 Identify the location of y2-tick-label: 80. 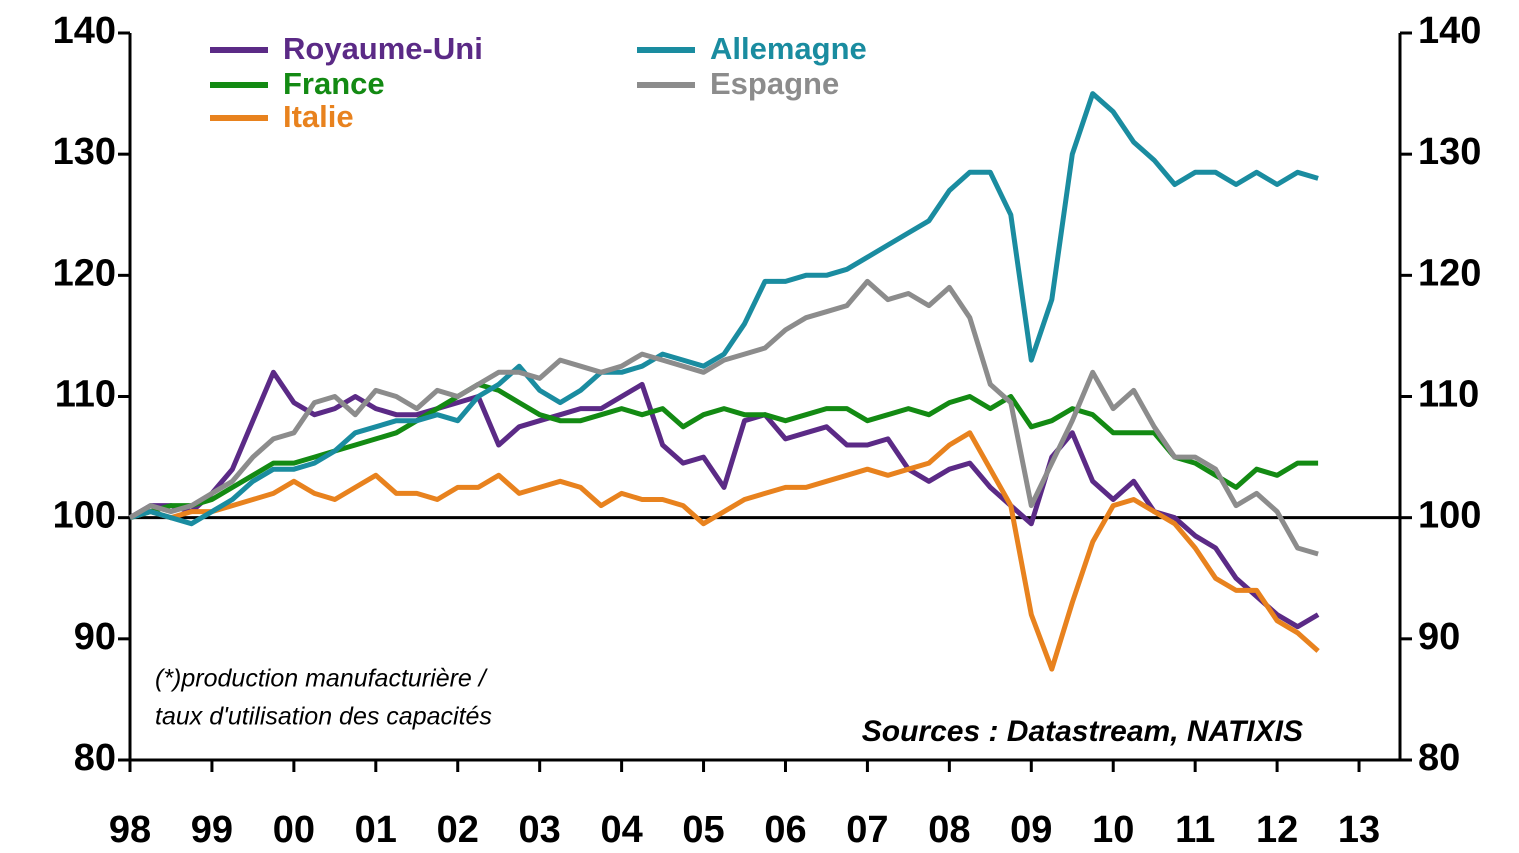
(1439, 758).